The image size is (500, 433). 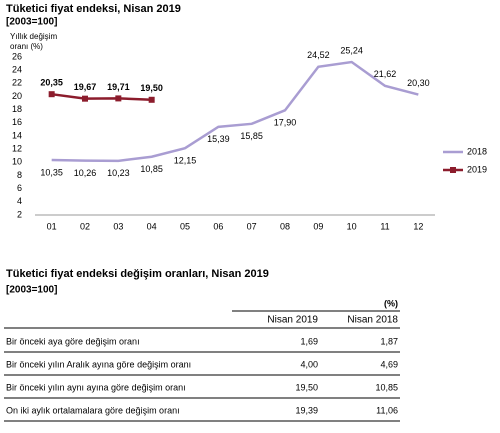 I want to click on data-label: 20,35, so click(x=51, y=83).